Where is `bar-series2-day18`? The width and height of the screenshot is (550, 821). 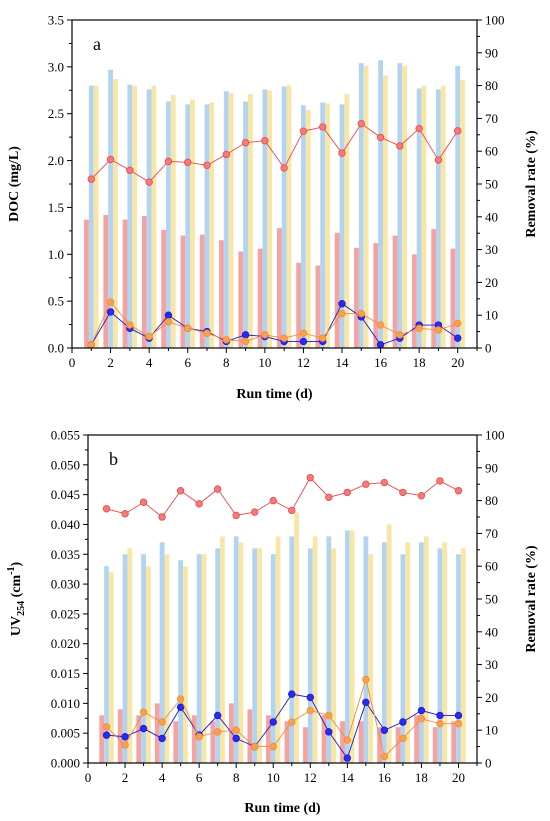 bar-series2-day18 is located at coordinates (419, 218).